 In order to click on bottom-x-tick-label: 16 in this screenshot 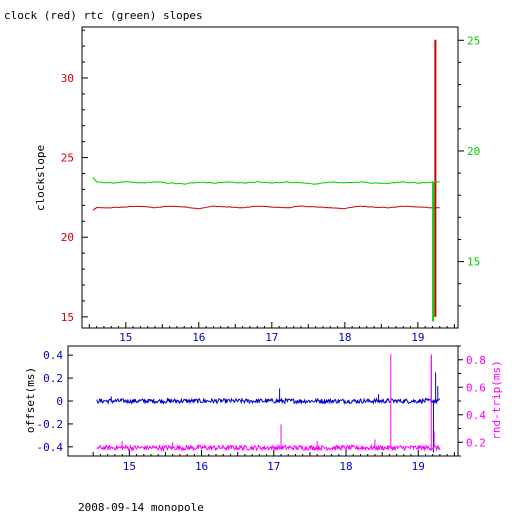, I will do `click(201, 466)`.